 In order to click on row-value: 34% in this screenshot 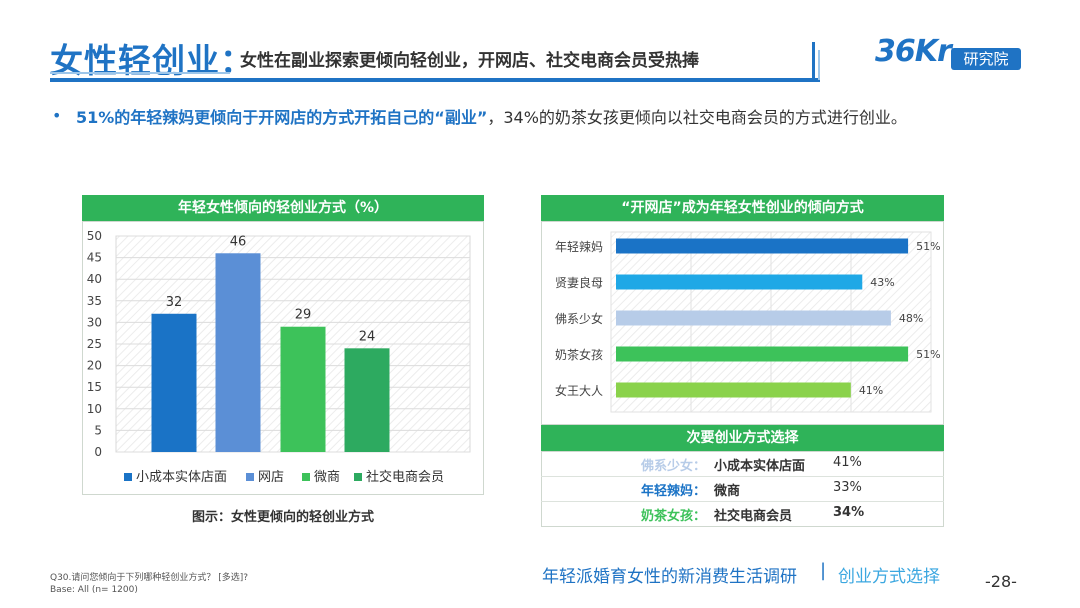, I will do `click(849, 512)`.